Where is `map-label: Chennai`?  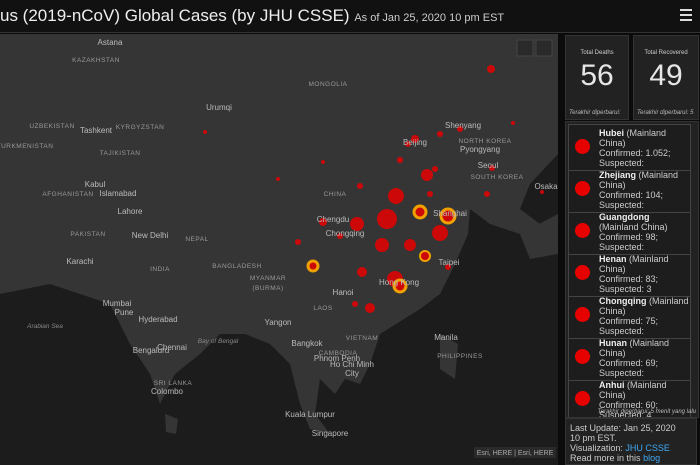 map-label: Chennai is located at coordinates (172, 347).